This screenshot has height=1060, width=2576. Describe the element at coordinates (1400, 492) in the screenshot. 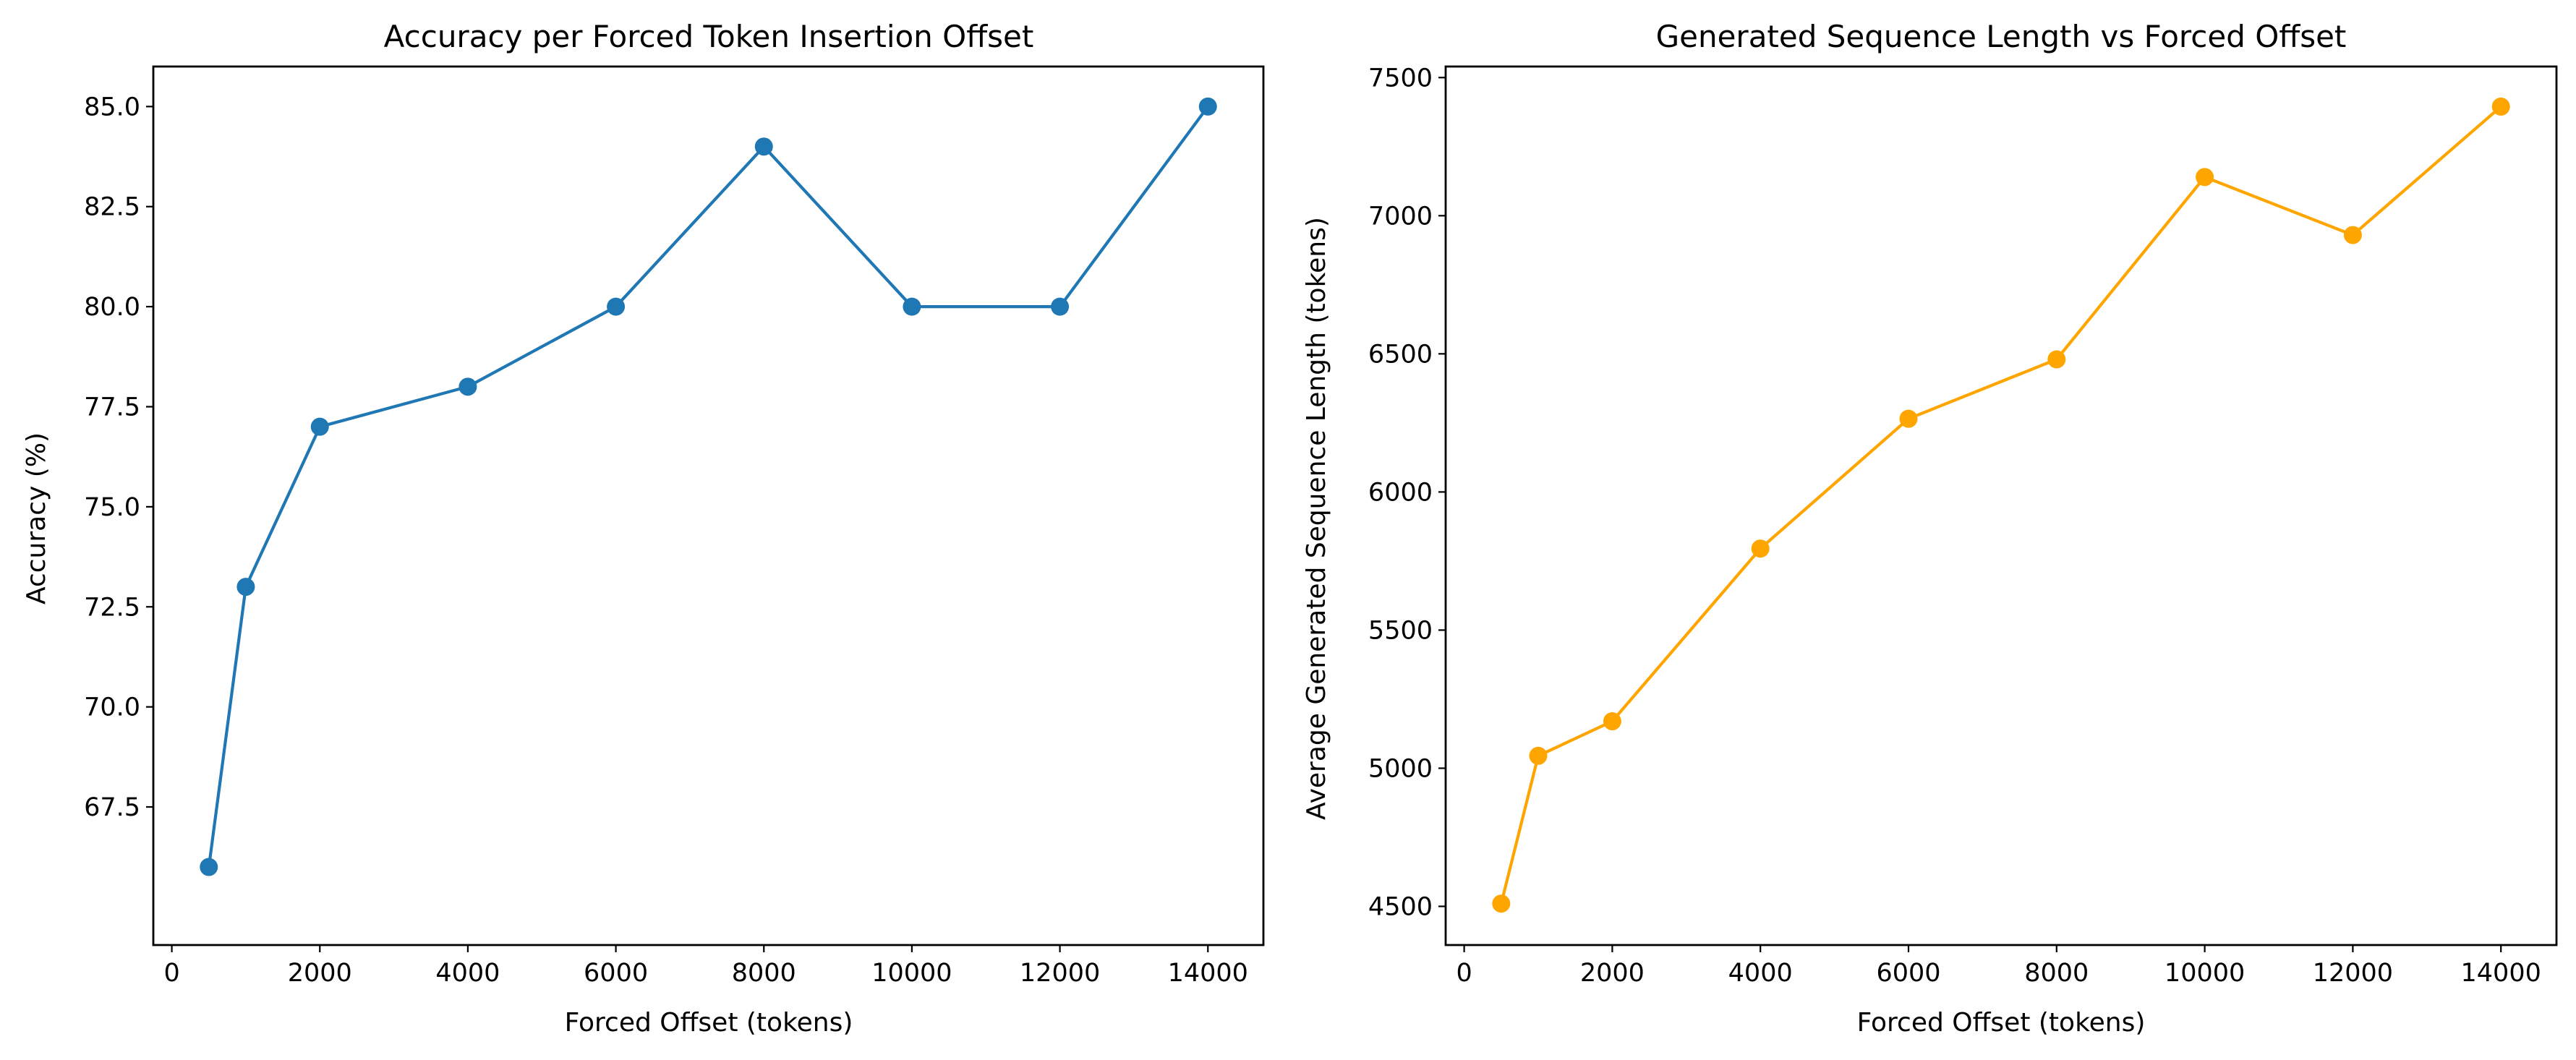

I see `y-tick-label: 6000` at that location.